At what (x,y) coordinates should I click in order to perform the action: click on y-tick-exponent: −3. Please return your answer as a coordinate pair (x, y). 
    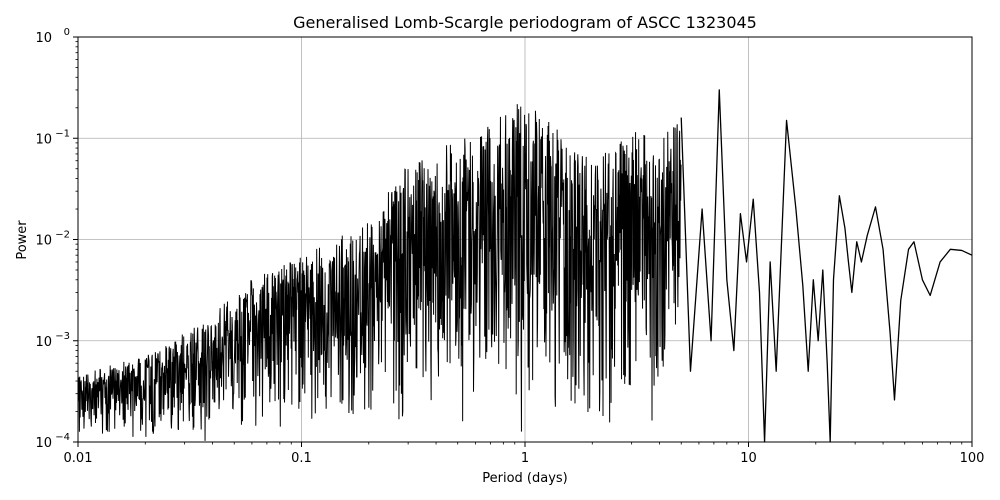
    Looking at the image, I should click on (62, 336).